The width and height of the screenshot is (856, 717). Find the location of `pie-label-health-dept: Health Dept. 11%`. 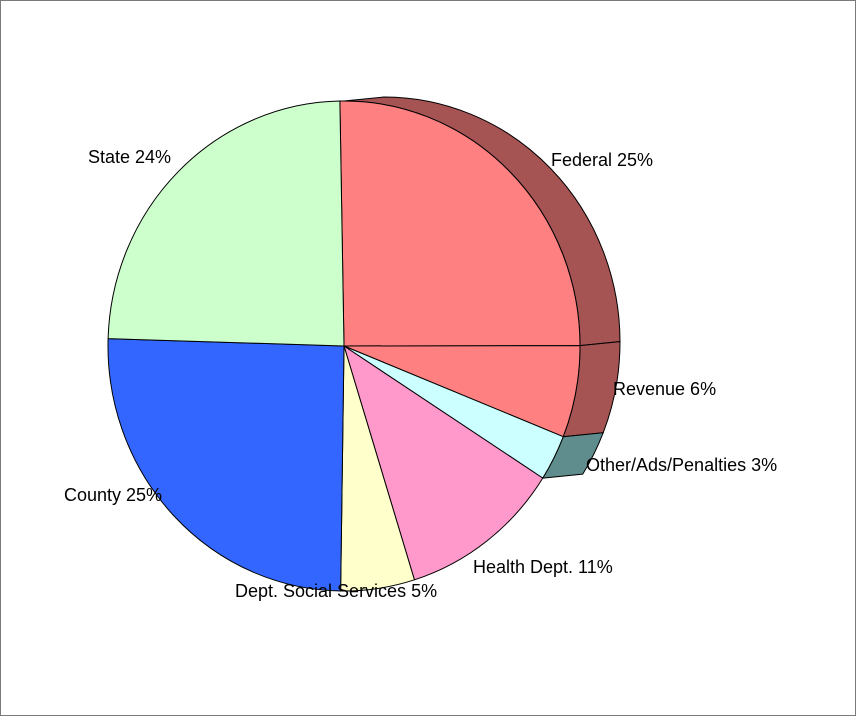

pie-label-health-dept: Health Dept. 11% is located at coordinates (543, 567).